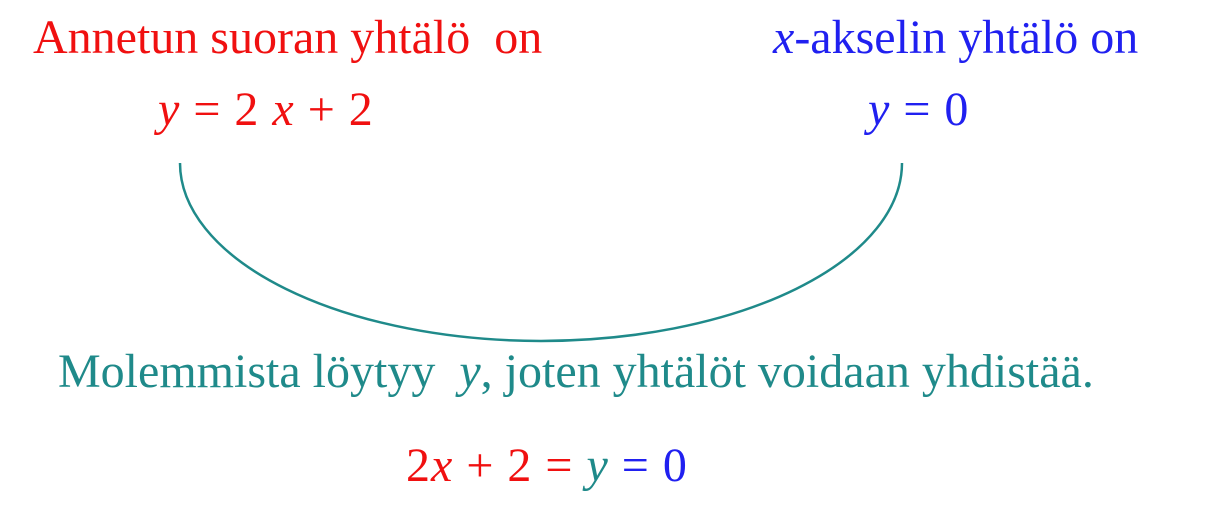 This screenshot has width=1212, height=530. I want to click on x-axis-equation: y = 0, so click(918, 110).